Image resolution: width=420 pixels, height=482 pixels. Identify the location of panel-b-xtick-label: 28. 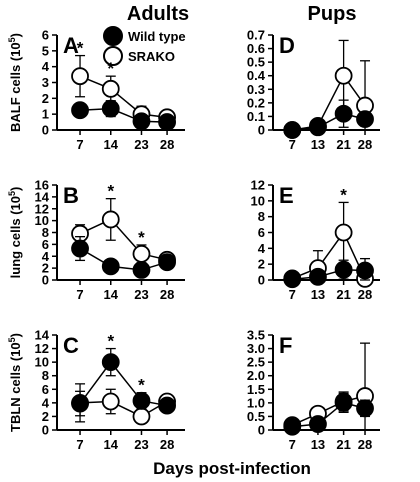
(167, 294).